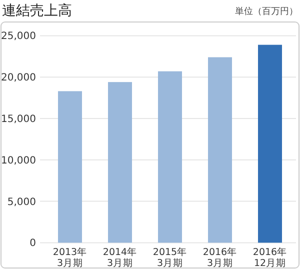 The height and width of the screenshot is (269, 300). Describe the element at coordinates (18, 78) in the screenshot. I see `y-tick-label: 20,000` at that location.